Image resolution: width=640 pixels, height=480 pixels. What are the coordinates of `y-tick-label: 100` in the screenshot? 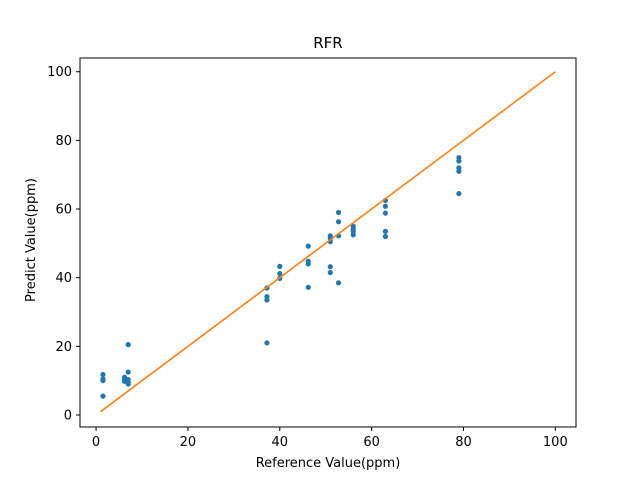 It's located at (59, 72).